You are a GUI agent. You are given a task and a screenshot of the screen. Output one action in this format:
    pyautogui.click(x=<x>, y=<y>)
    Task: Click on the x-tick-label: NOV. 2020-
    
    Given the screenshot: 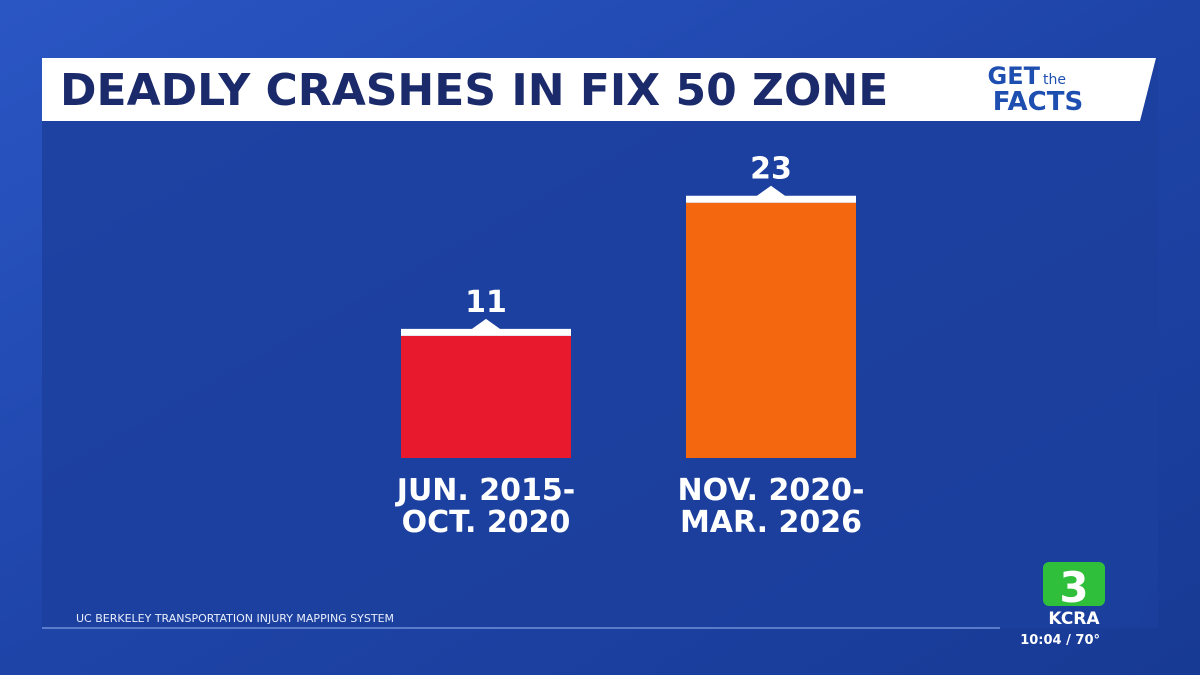 What is the action you would take?
    pyautogui.click(x=771, y=490)
    